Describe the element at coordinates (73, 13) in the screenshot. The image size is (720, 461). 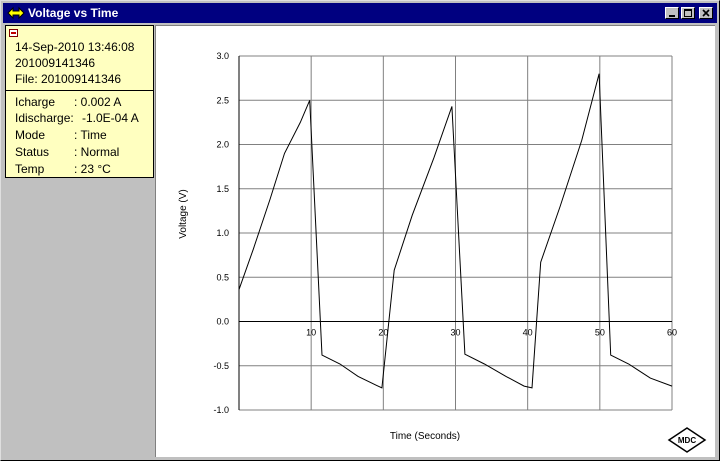
I see `window-title: Voltage vs Time` at that location.